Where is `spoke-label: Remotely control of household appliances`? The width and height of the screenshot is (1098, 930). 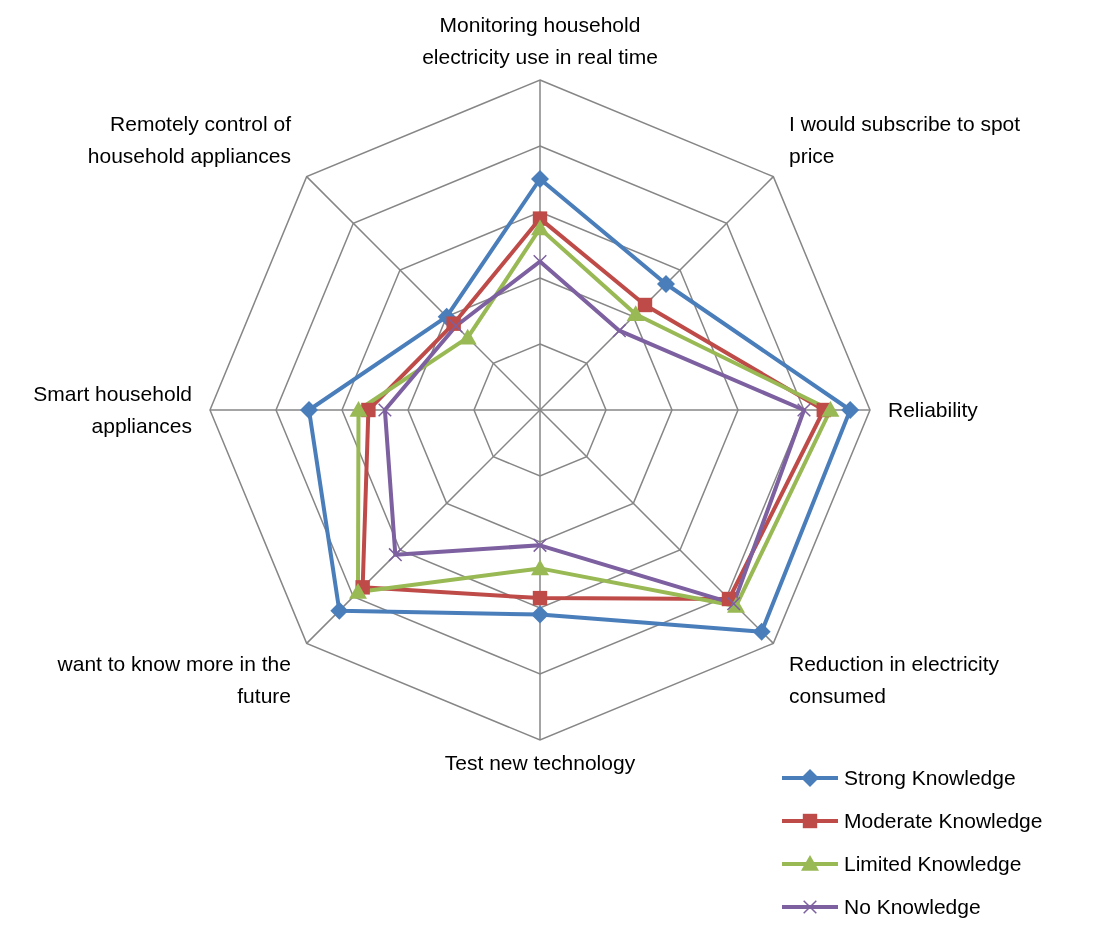
spoke-label: Remotely control of household appliances is located at coordinates (189, 139).